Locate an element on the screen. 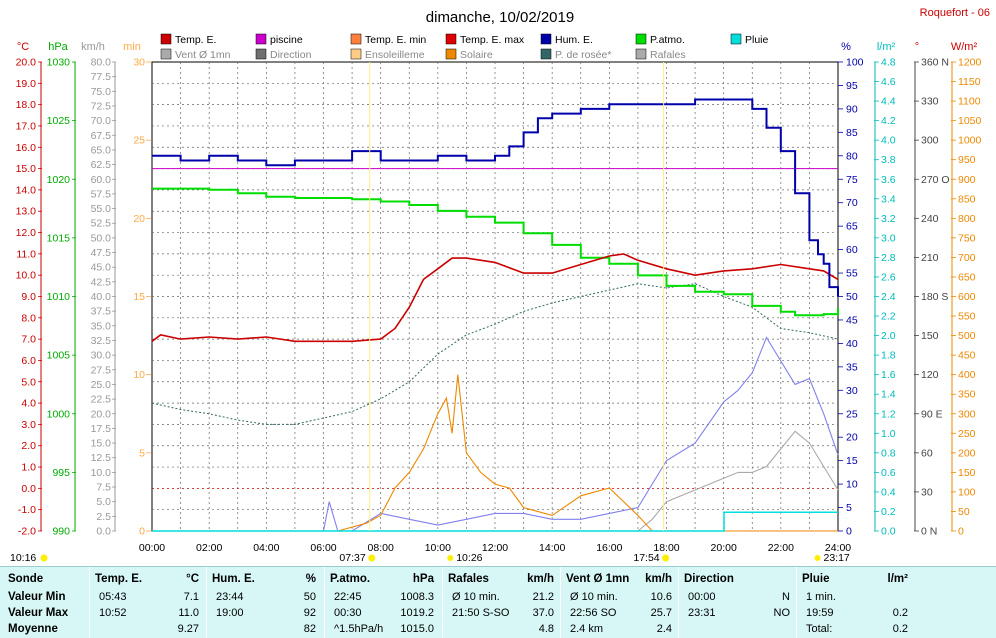  tick-label-hum: 5 is located at coordinates (849, 508).